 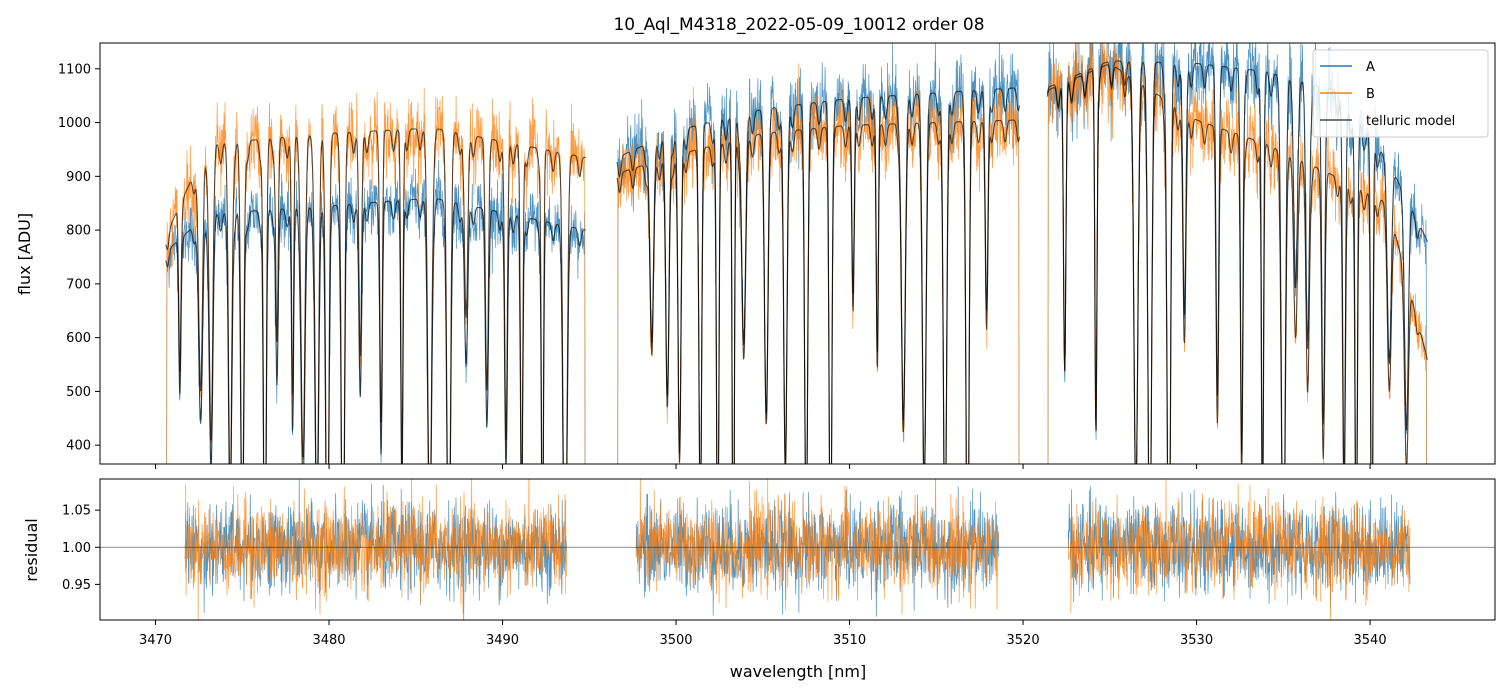 What do you see at coordinates (78, 446) in the screenshot?
I see `flux-y-tick-label: 400` at bounding box center [78, 446].